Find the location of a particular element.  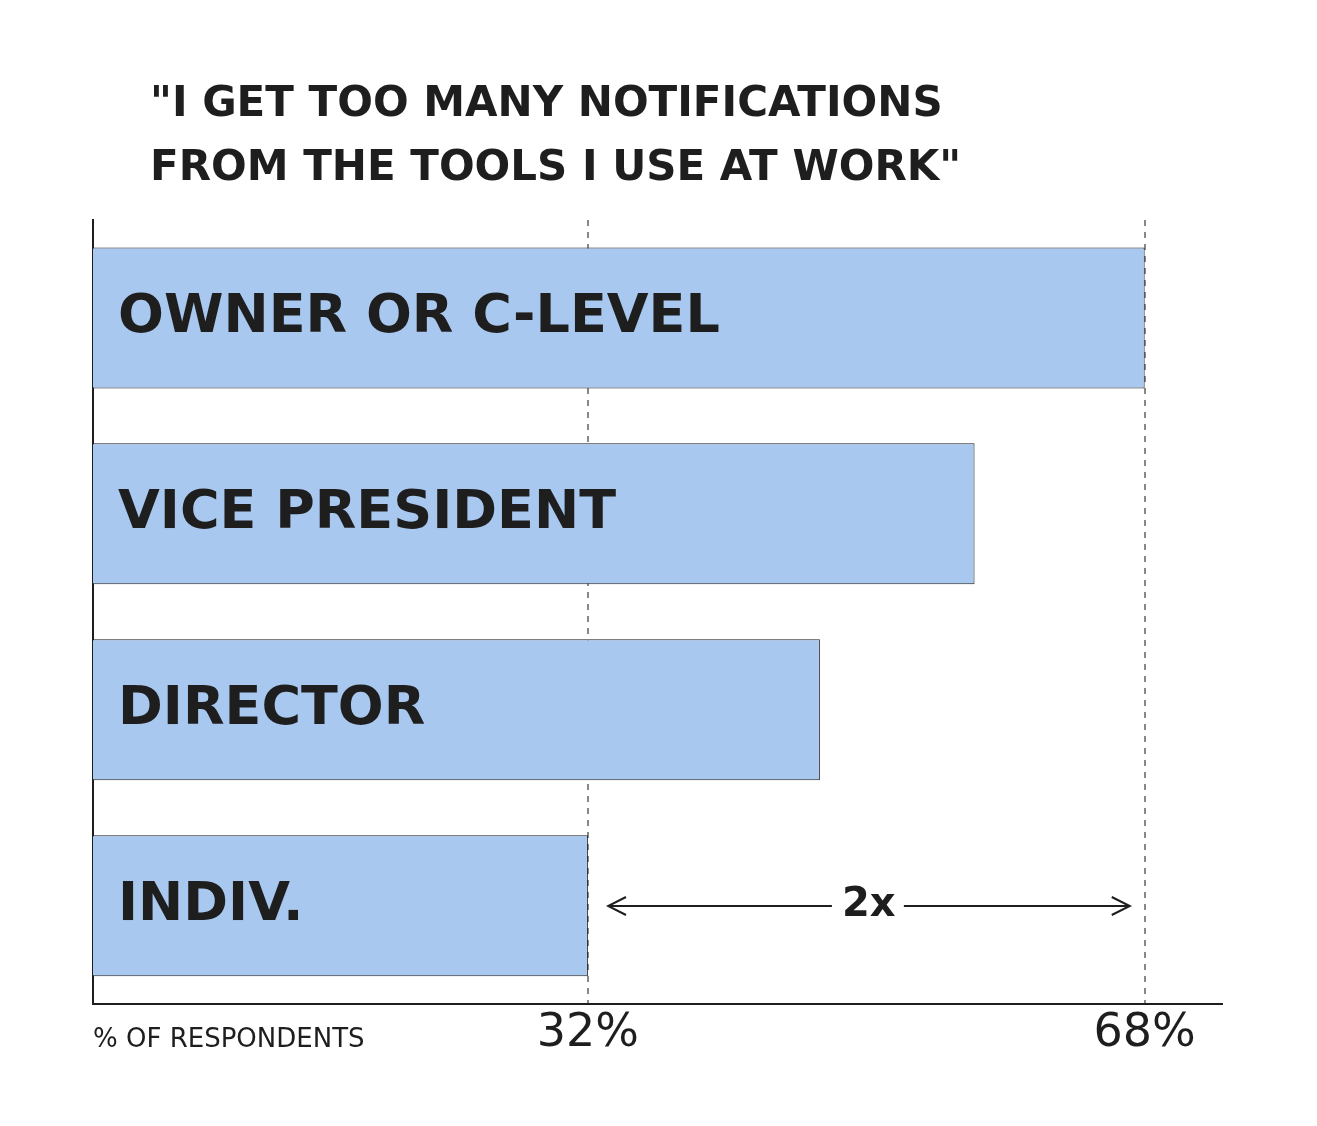

annotation: 2x is located at coordinates (868, 902).